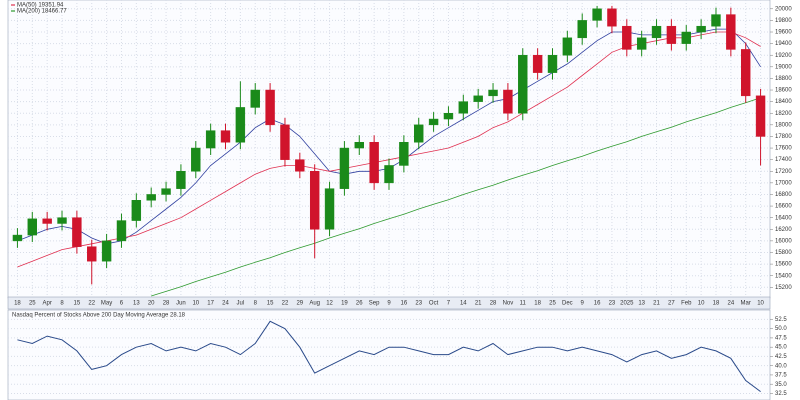  Describe the element at coordinates (701, 304) in the screenshot. I see `x-tick-label: 10` at that location.